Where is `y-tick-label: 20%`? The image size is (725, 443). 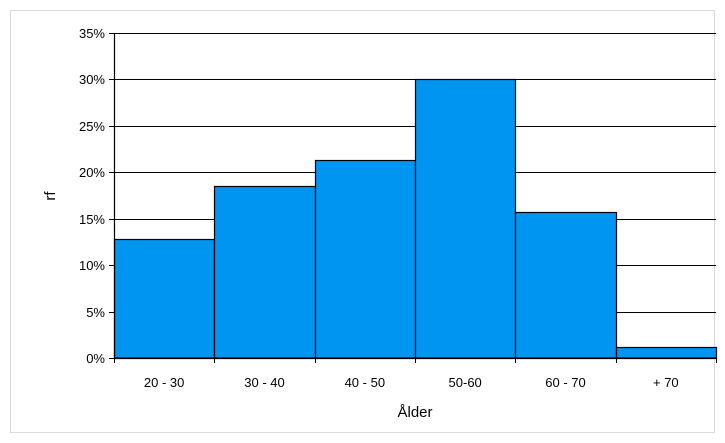
y-tick-label: 20% is located at coordinates (92, 172).